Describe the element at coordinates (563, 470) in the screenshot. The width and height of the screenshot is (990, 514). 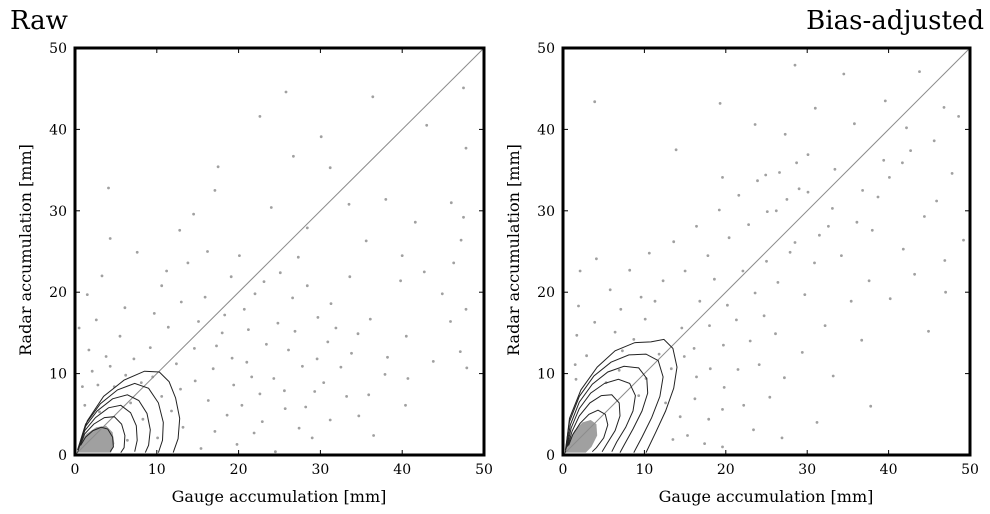
I see `x-tick-label: 0` at that location.